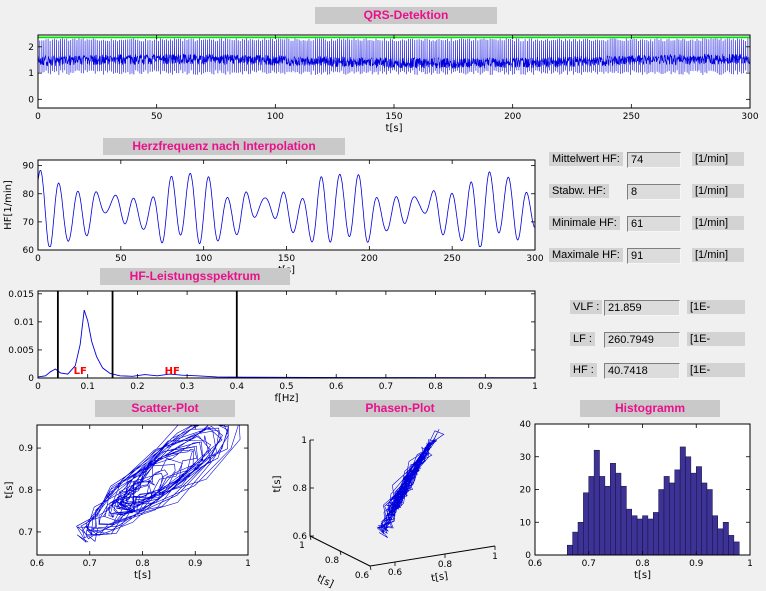  Describe the element at coordinates (526, 425) in the screenshot. I see `svg-text: 40` at that location.